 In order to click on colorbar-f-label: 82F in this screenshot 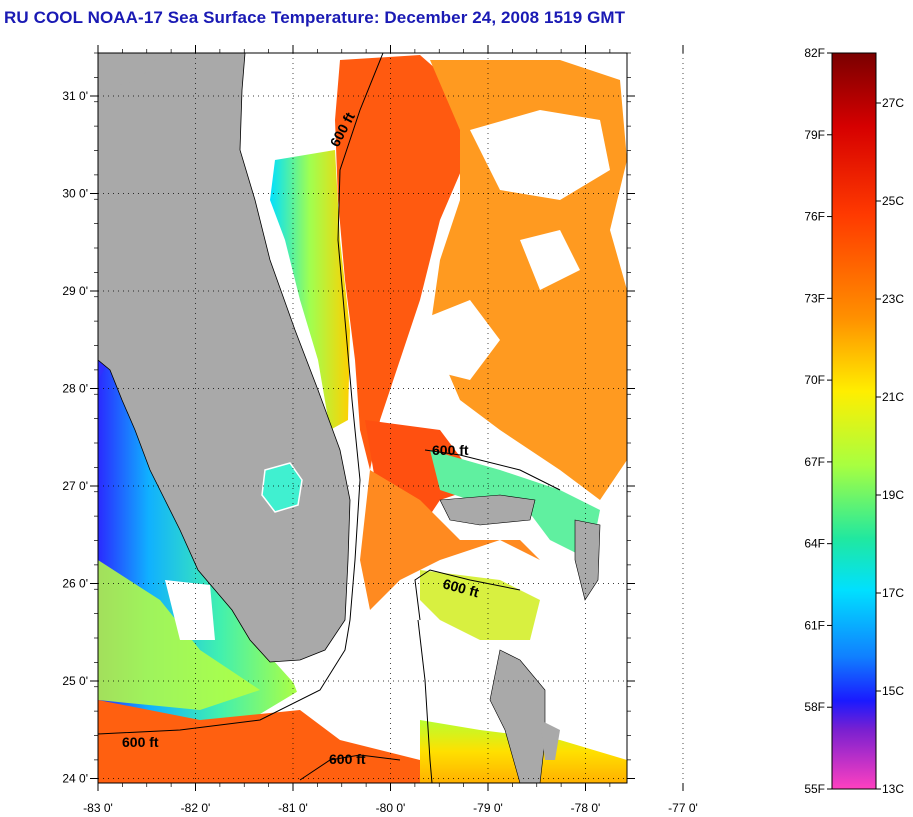, I will do `click(814, 53)`.